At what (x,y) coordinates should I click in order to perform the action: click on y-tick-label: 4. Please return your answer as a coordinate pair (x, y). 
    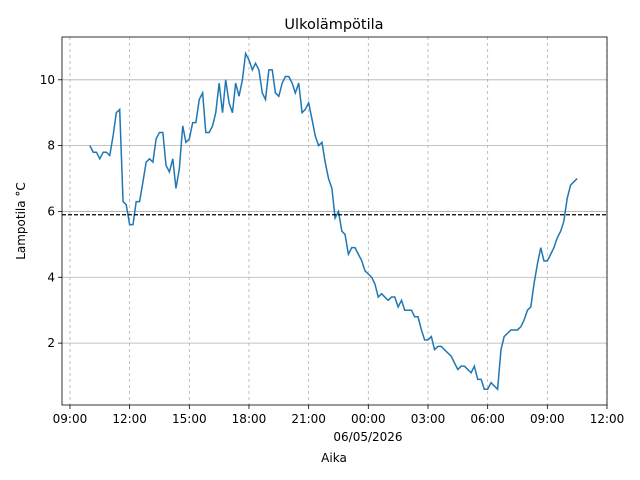
    Looking at the image, I should click on (51, 277).